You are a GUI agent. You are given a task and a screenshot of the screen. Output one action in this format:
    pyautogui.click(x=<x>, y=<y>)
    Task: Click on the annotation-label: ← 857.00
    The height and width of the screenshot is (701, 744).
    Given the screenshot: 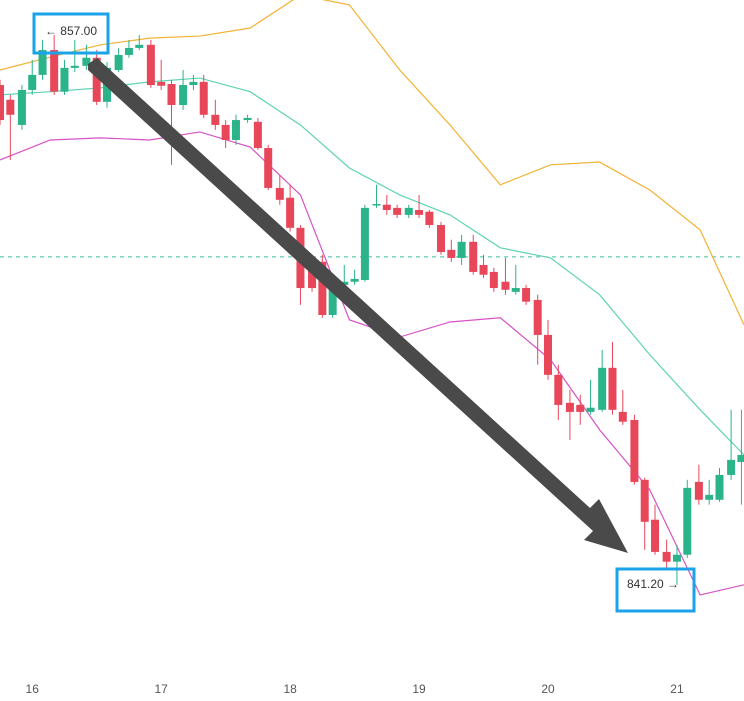 What is the action you would take?
    pyautogui.click(x=71, y=31)
    